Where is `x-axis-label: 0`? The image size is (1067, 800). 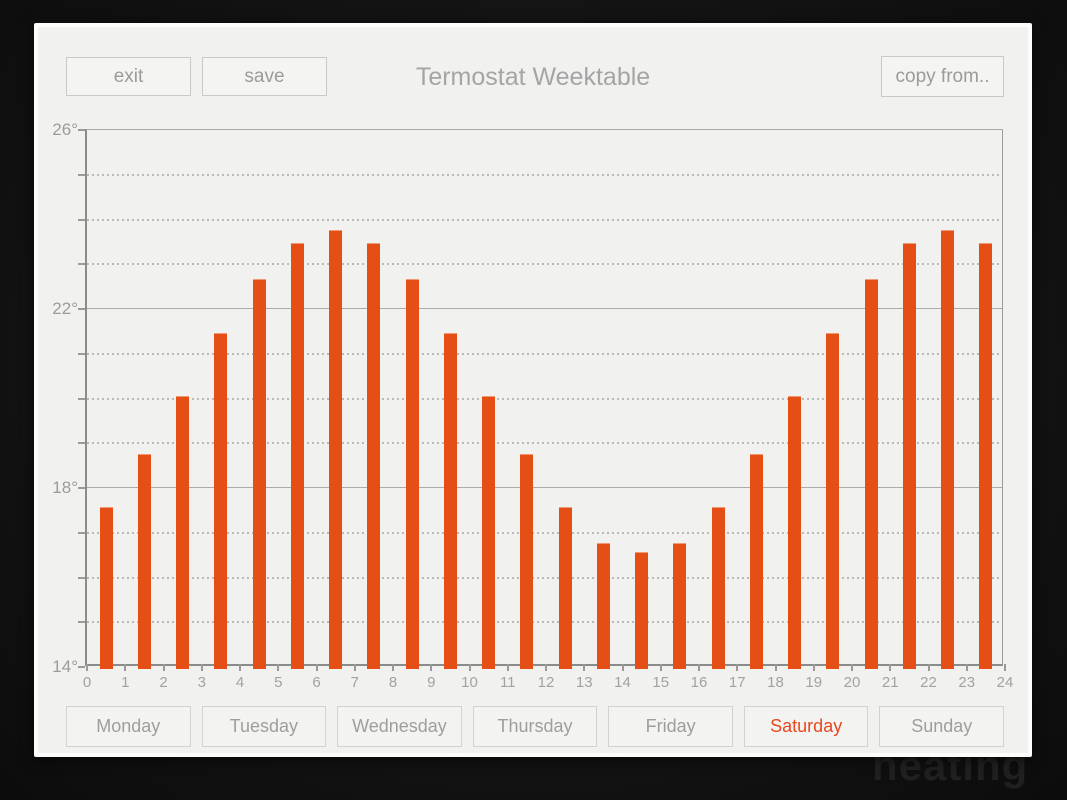 x-axis-label: 0 is located at coordinates (87, 682).